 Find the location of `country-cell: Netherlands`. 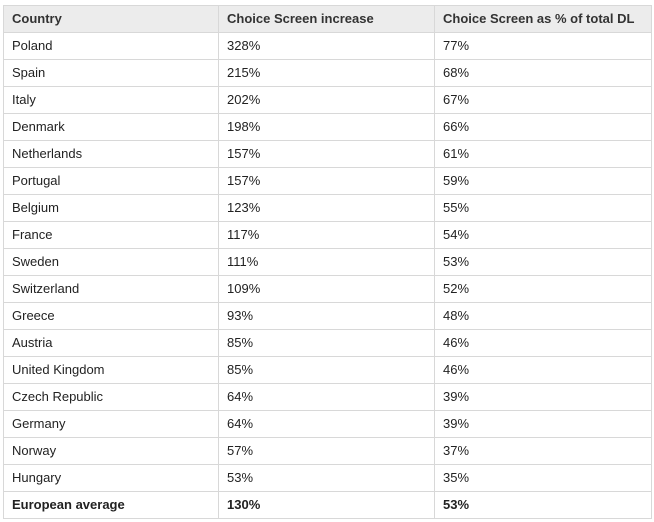

country-cell: Netherlands is located at coordinates (111, 154).